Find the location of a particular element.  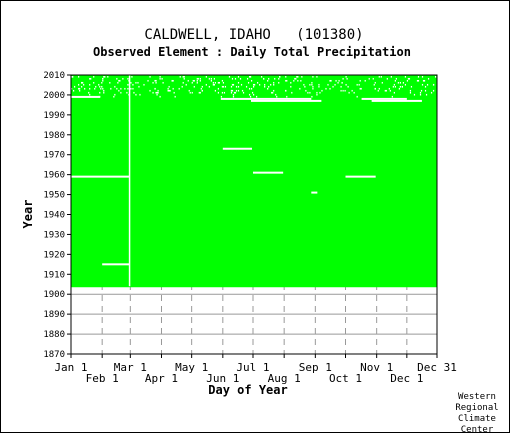

x-axis-label: Day of Year is located at coordinates (247, 390).